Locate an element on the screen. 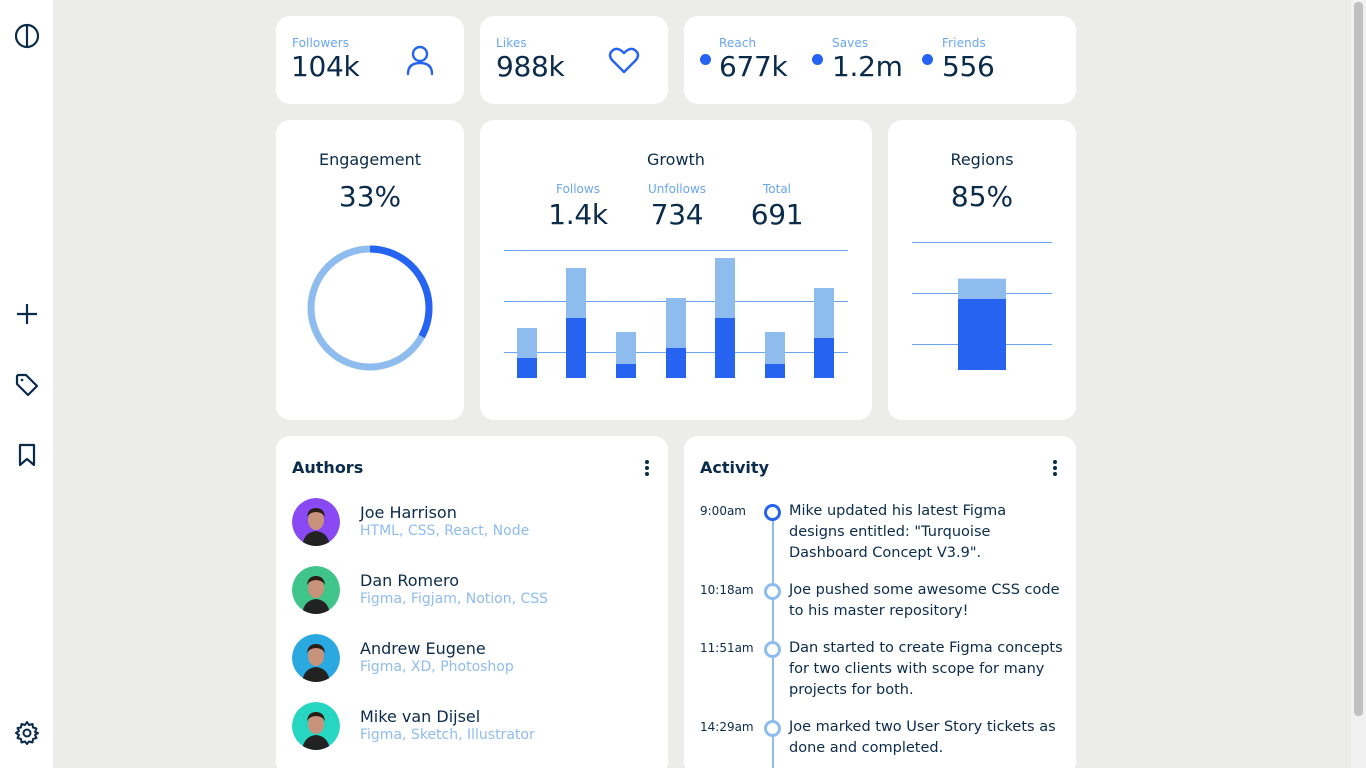 The height and width of the screenshot is (768, 1366). growth-follows-value: 1.4k is located at coordinates (578, 214).